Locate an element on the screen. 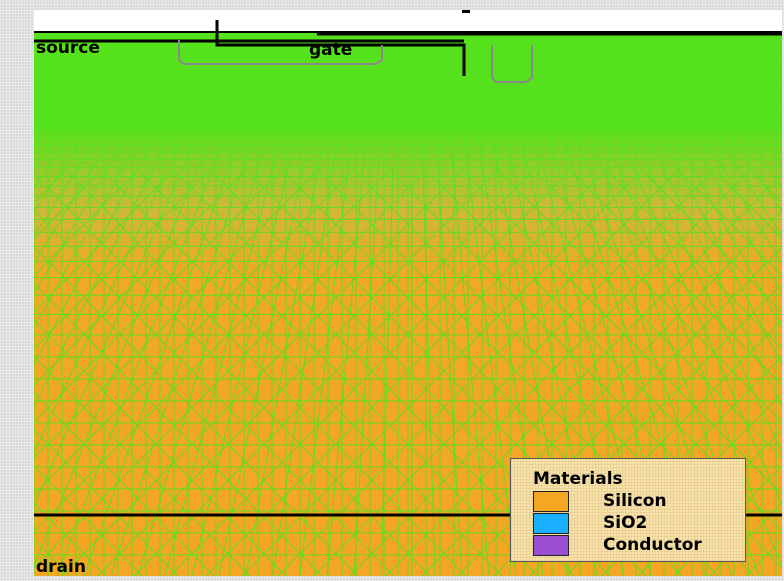 Image resolution: width=784 pixels, height=581 pixels. silicon-swatch is located at coordinates (551, 501).